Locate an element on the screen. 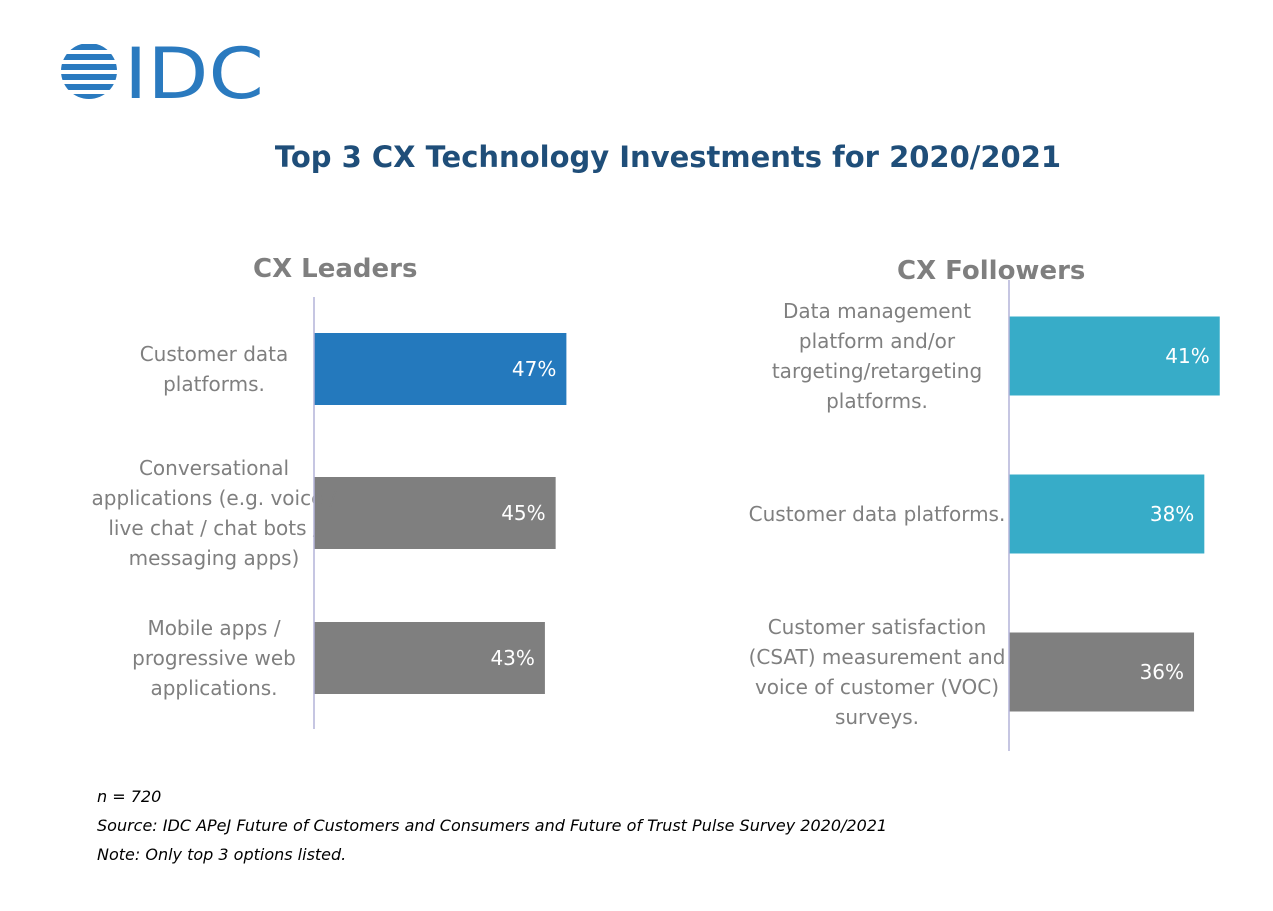  idc-logo: IDC is located at coordinates (162, 71).